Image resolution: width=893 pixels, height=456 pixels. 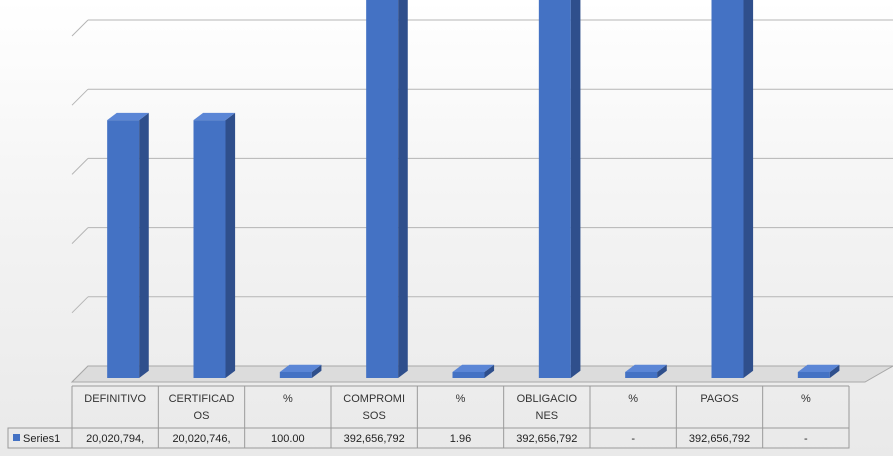 I want to click on data-value-label: 20,020,794,, so click(x=115, y=439).